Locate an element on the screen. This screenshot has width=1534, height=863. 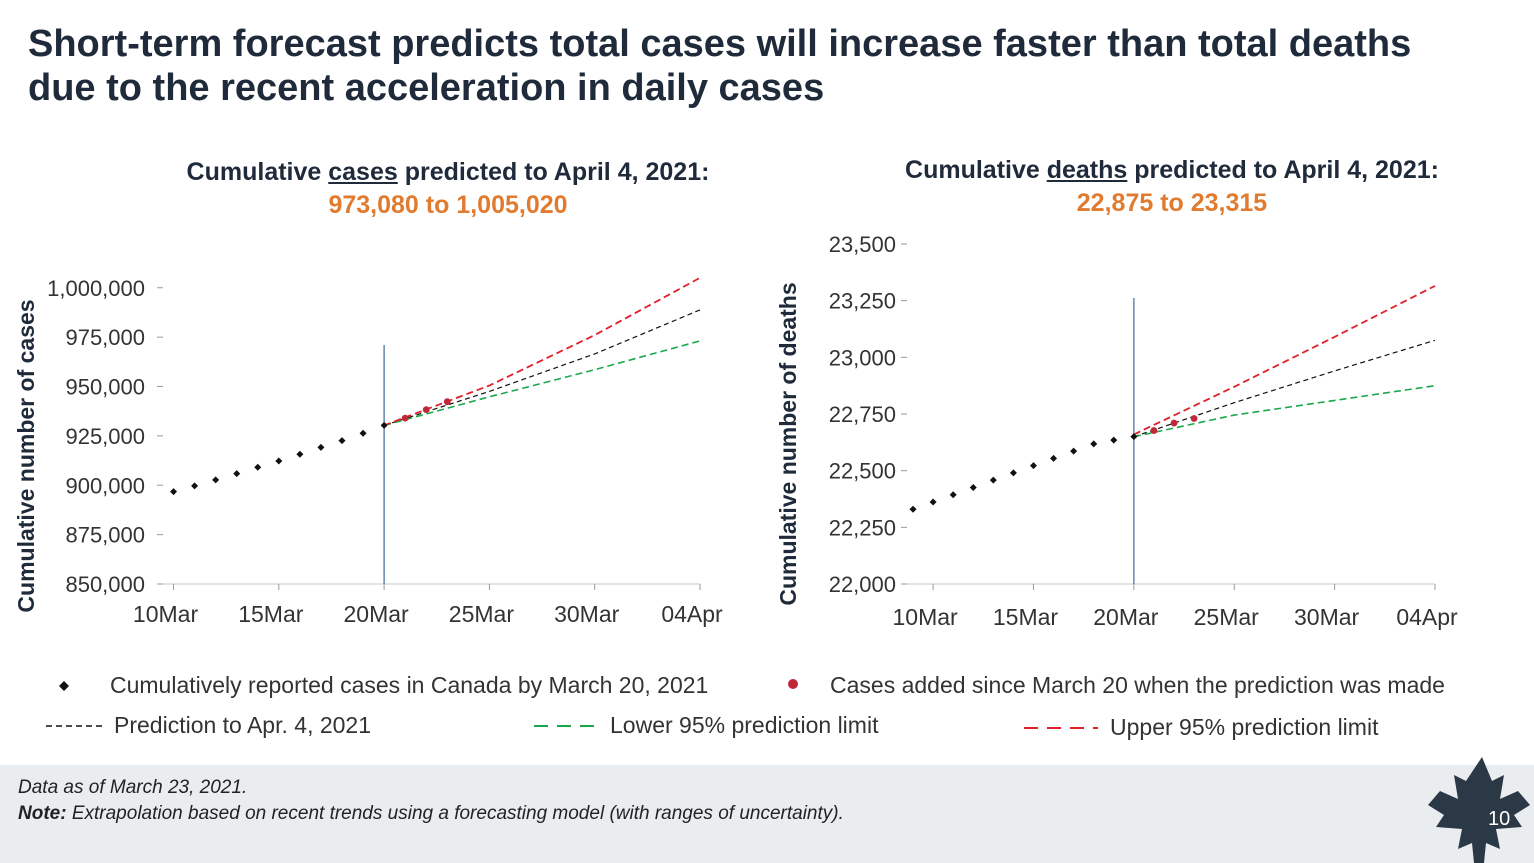
legend-item-lower: Lower 95% prediction limit is located at coordinates (705, 725).